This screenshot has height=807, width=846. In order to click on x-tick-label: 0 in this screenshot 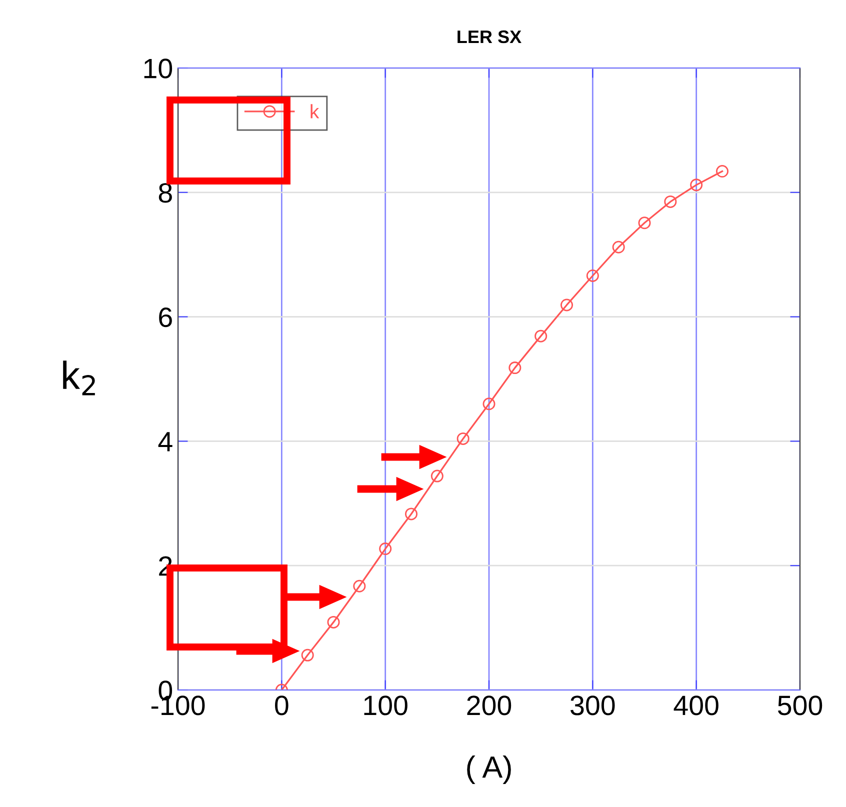, I will do `click(281, 706)`.